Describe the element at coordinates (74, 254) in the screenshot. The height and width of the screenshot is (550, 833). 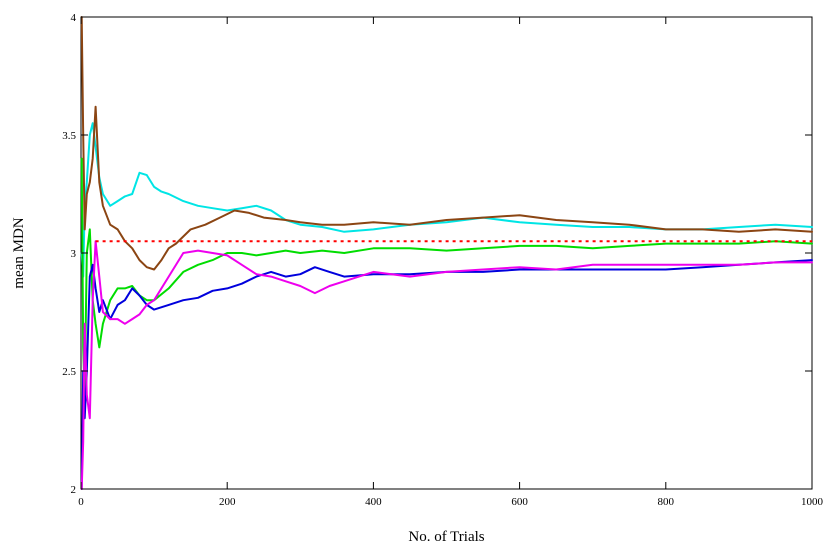
I see `y-tick-label: 3` at that location.